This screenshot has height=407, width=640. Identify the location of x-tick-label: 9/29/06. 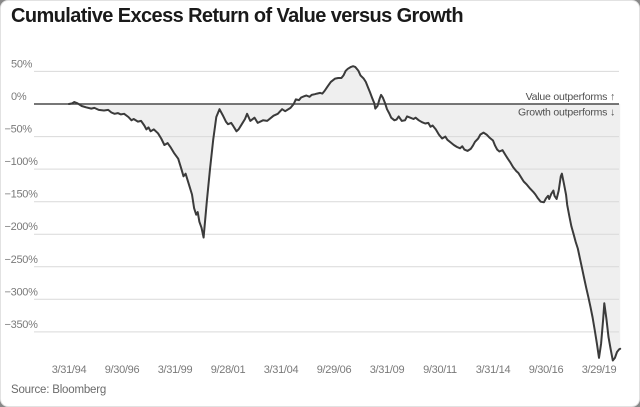
(334, 370).